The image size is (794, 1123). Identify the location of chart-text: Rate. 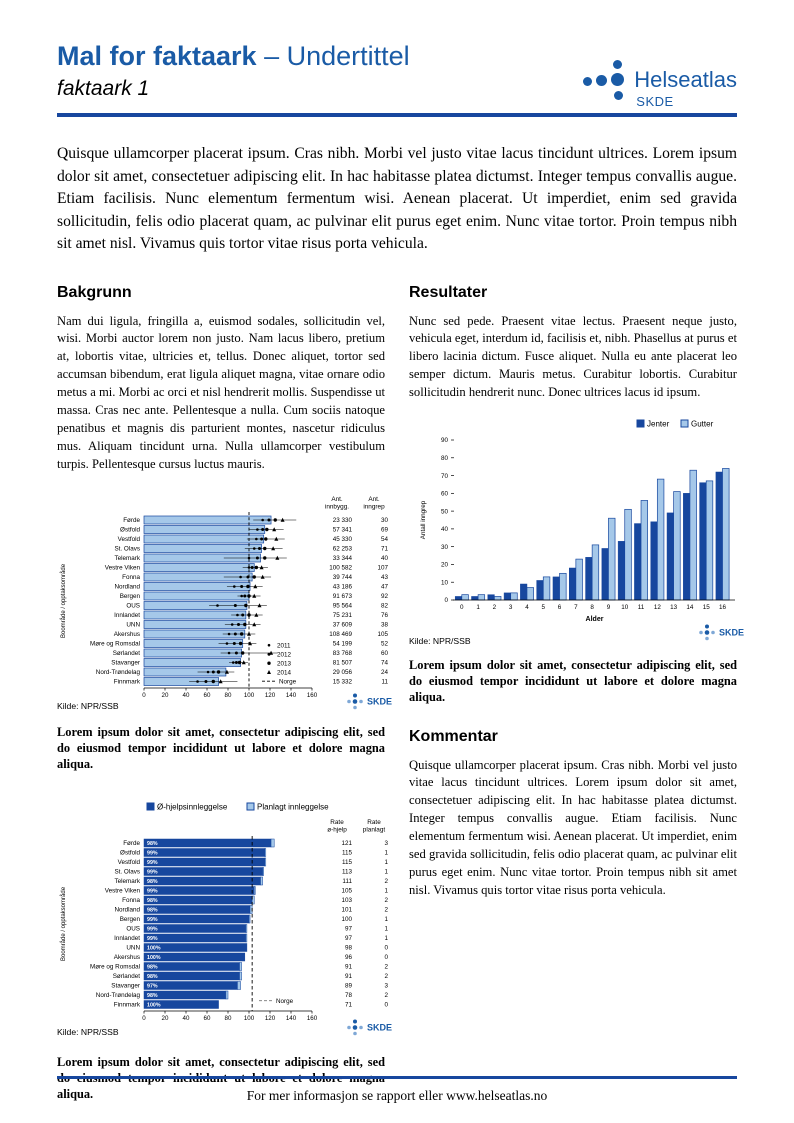
(337, 822).